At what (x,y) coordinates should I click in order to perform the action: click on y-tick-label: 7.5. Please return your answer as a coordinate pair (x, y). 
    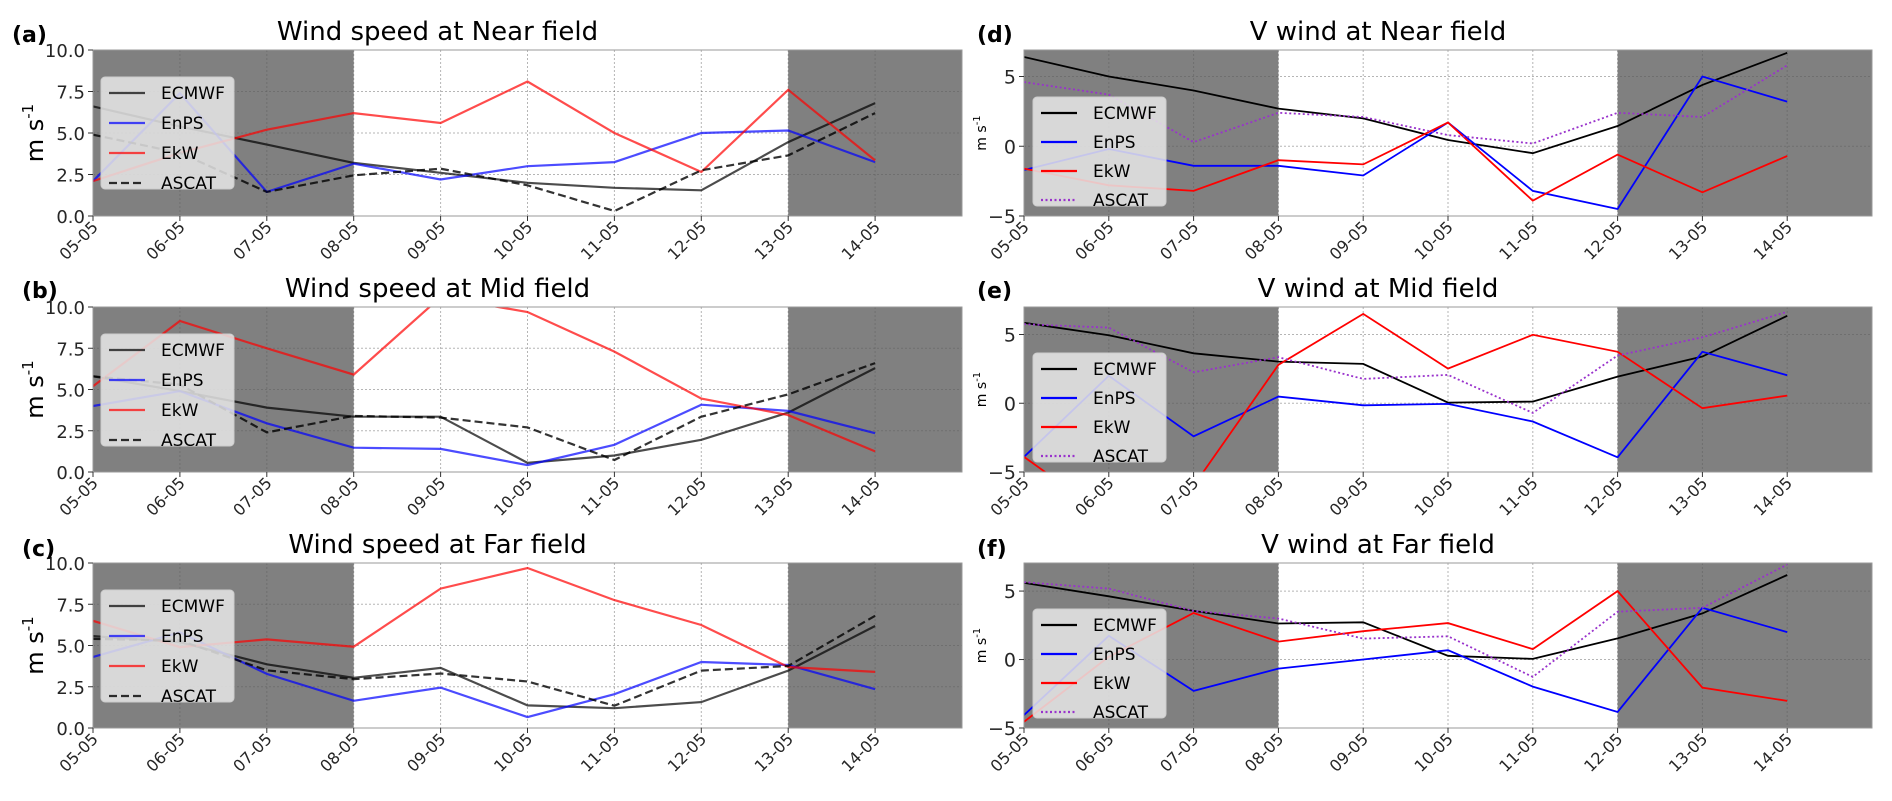
    Looking at the image, I should click on (70, 349).